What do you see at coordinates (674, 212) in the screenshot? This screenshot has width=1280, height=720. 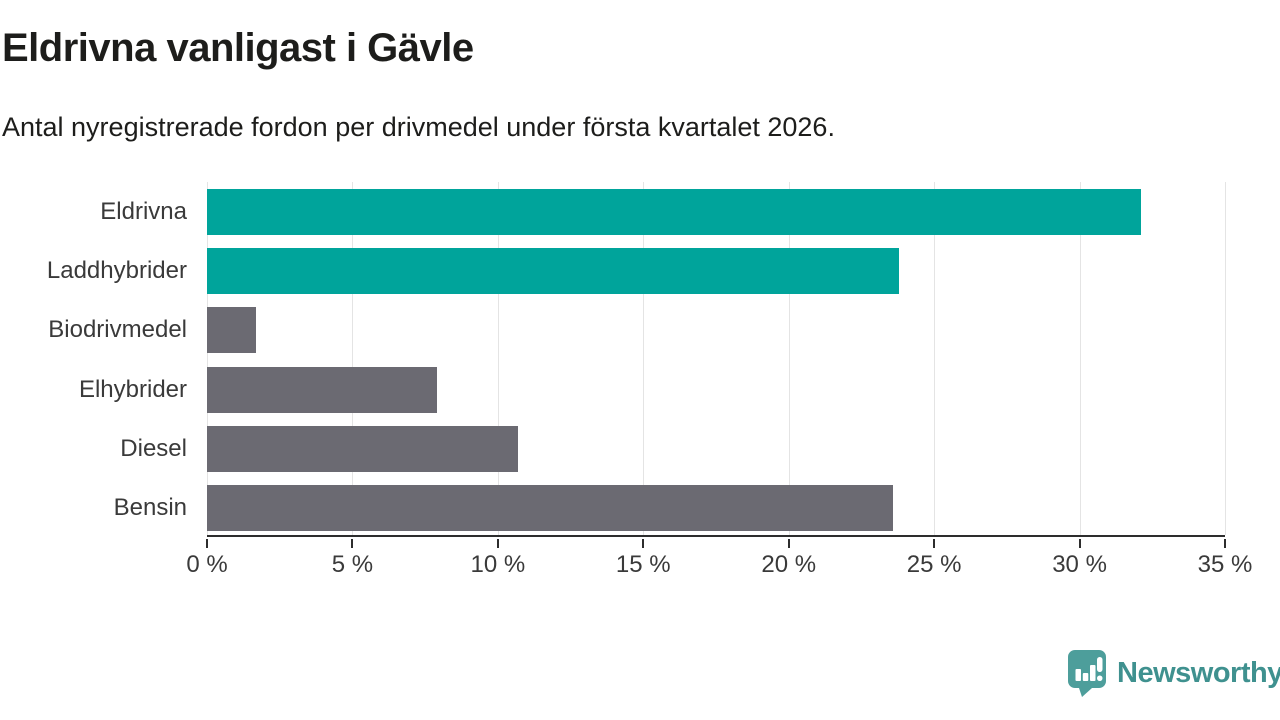 I see `bar-eldrivna` at bounding box center [674, 212].